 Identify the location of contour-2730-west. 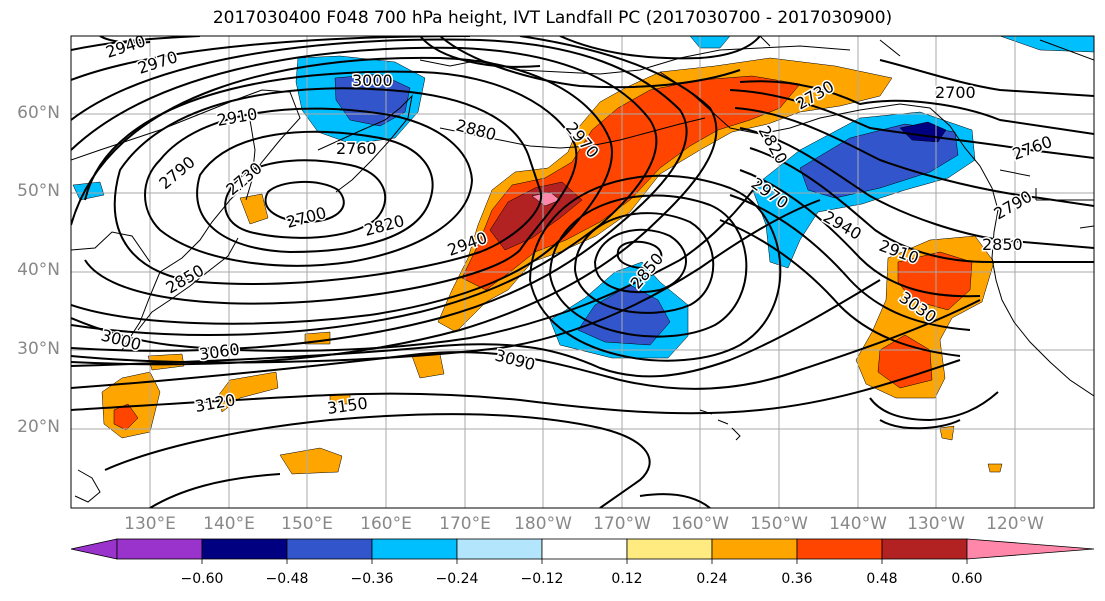
(305, 199).